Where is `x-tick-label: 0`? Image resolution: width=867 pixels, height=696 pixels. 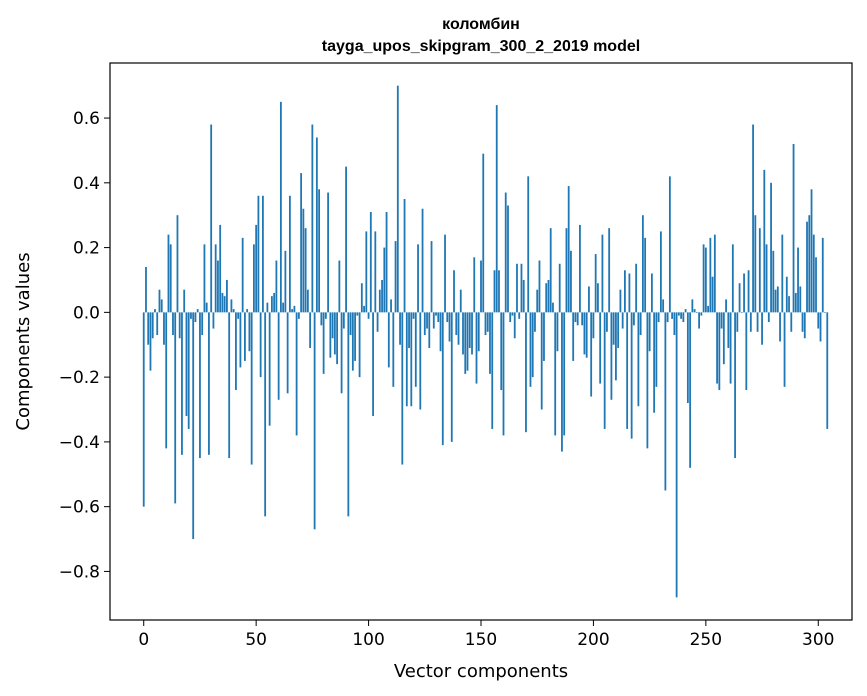
x-tick-label: 0 is located at coordinates (143, 640).